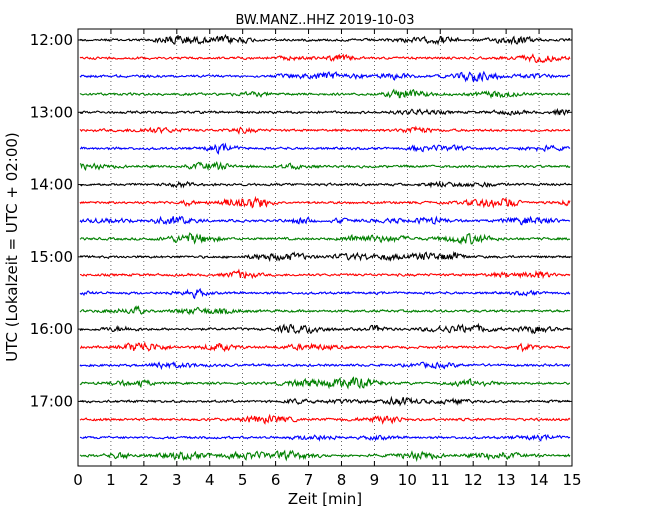 The height and width of the screenshot is (520, 650). I want to click on x-tick-label: 9, so click(375, 480).